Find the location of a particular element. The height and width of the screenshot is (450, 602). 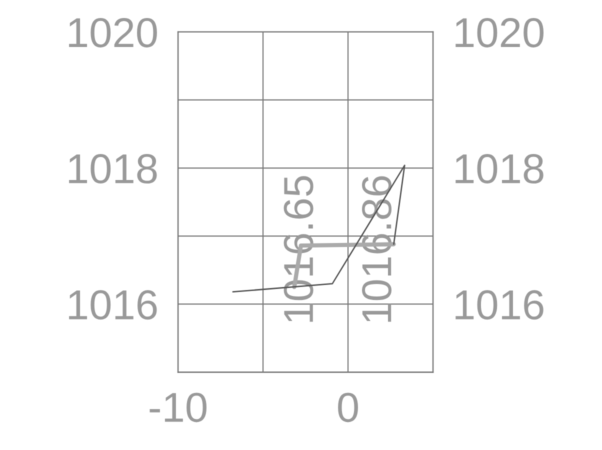

x-tick-label: 0 is located at coordinates (348, 407).